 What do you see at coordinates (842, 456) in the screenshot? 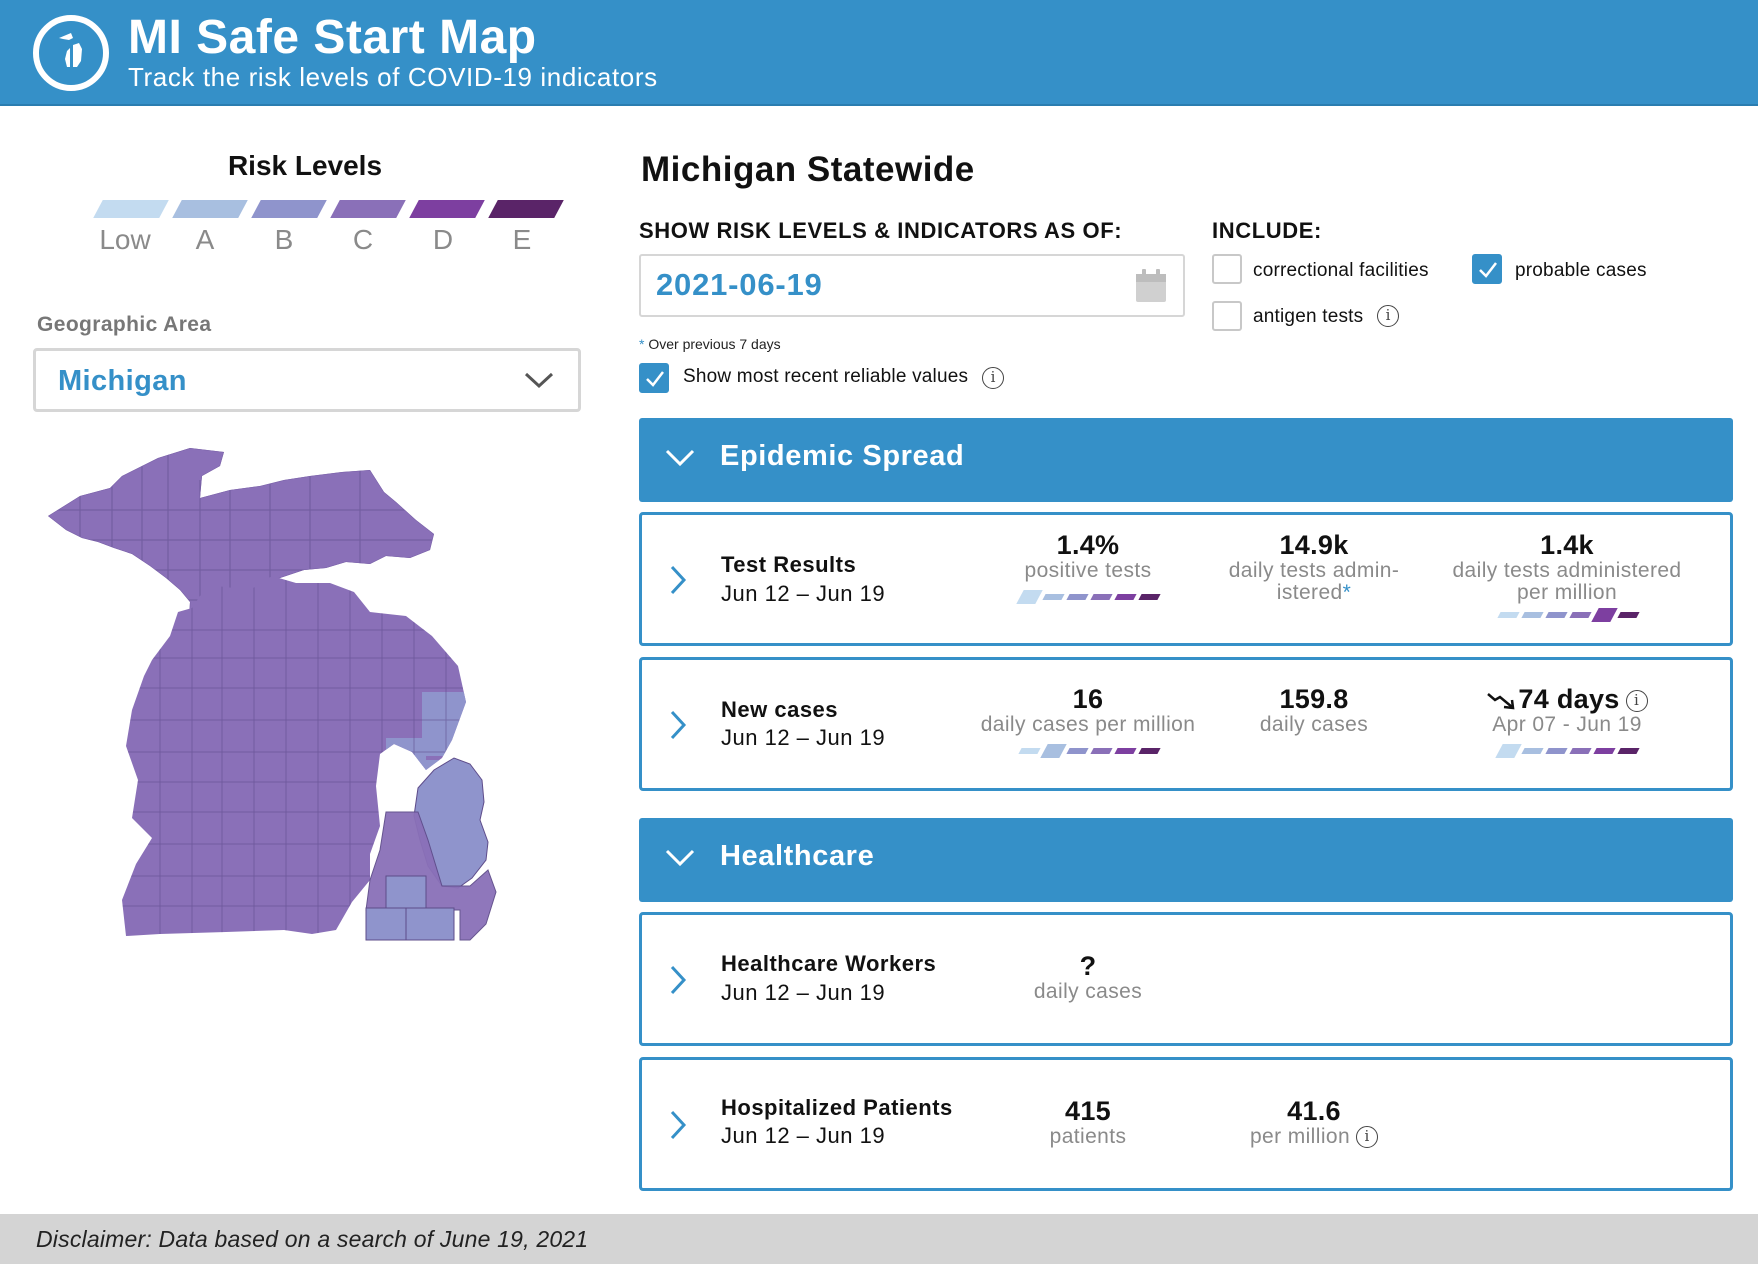
I see `section-title: Epidemic Spread` at bounding box center [842, 456].